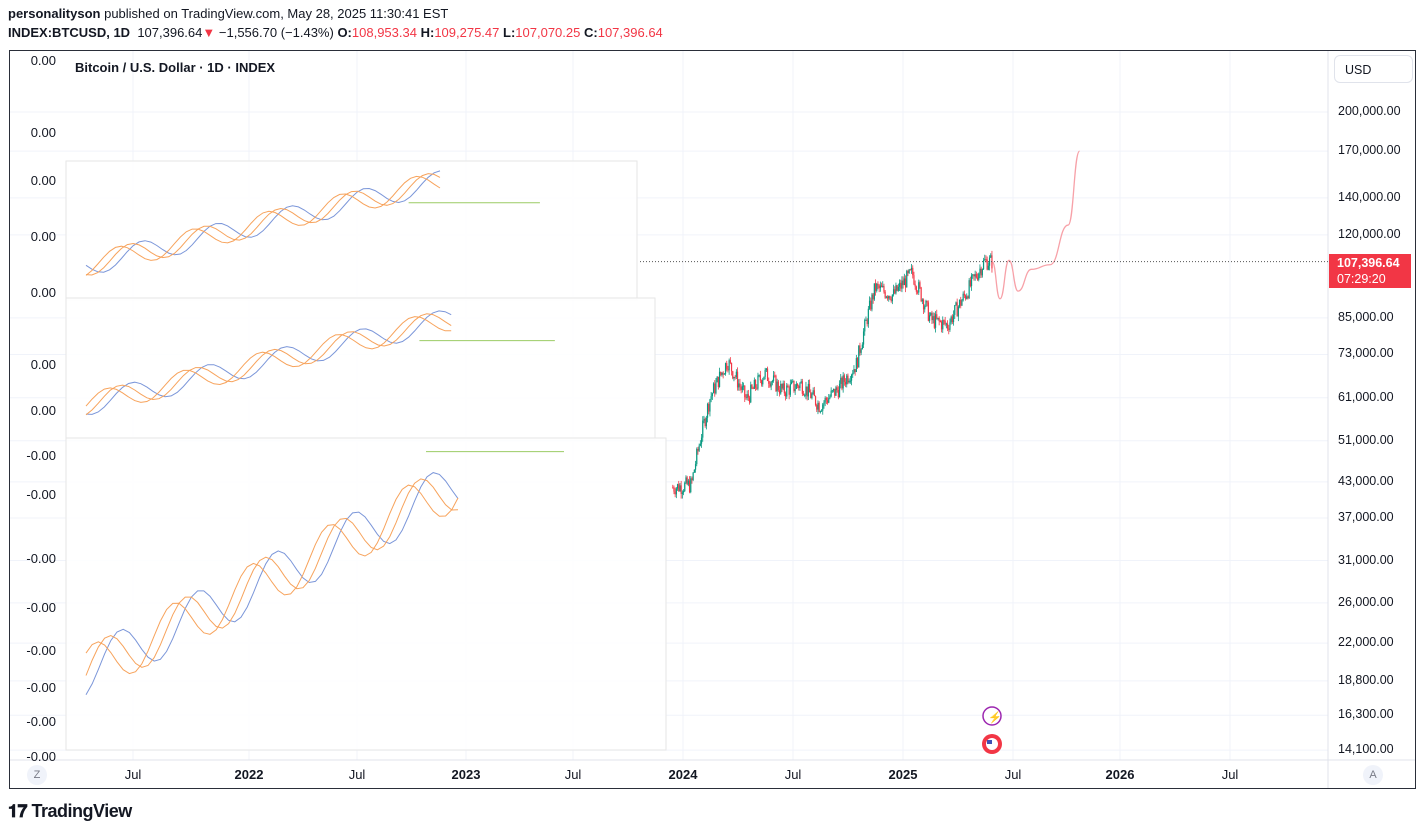 The width and height of the screenshot is (1424, 833). I want to click on price-axis-label: 37,000.00, so click(1366, 516).